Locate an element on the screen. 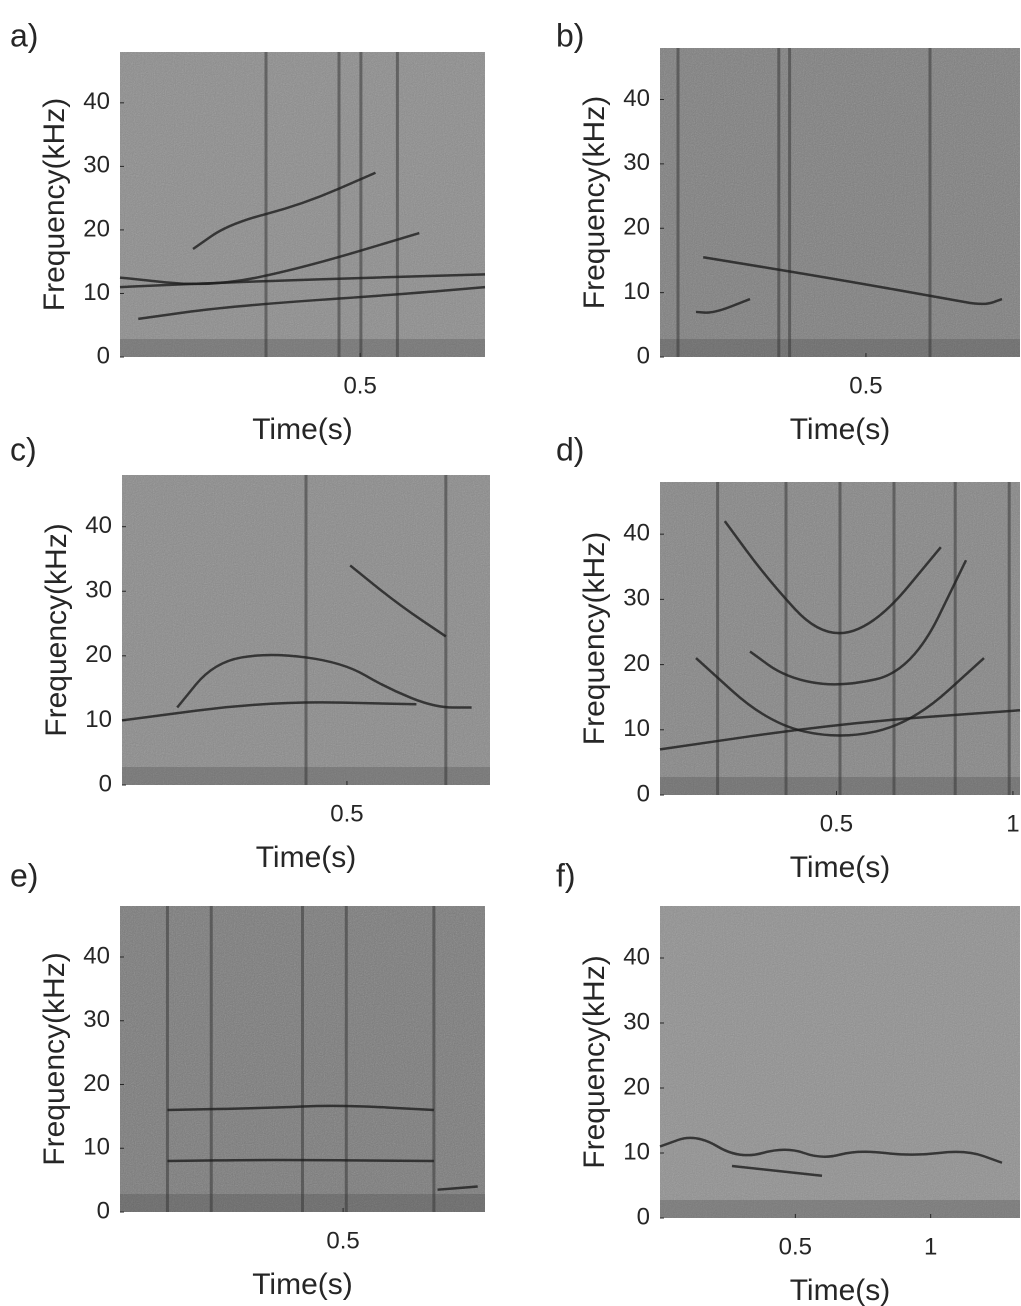  panel-label: e) is located at coordinates (24, 875).